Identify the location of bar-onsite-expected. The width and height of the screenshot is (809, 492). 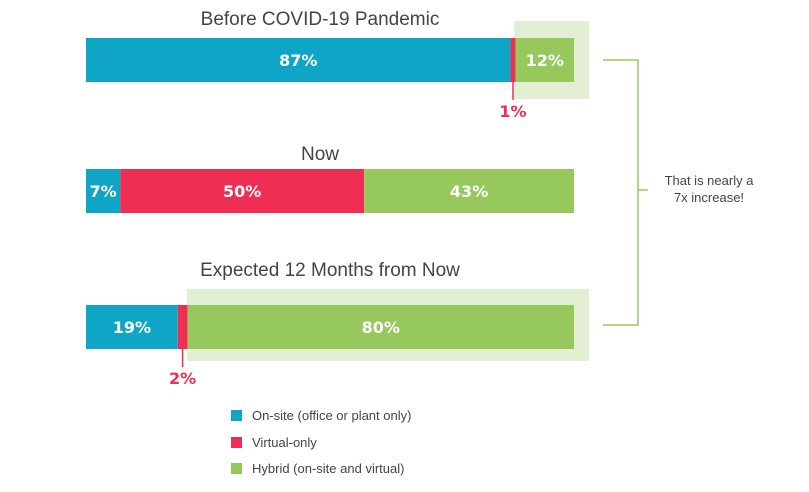
(132, 327).